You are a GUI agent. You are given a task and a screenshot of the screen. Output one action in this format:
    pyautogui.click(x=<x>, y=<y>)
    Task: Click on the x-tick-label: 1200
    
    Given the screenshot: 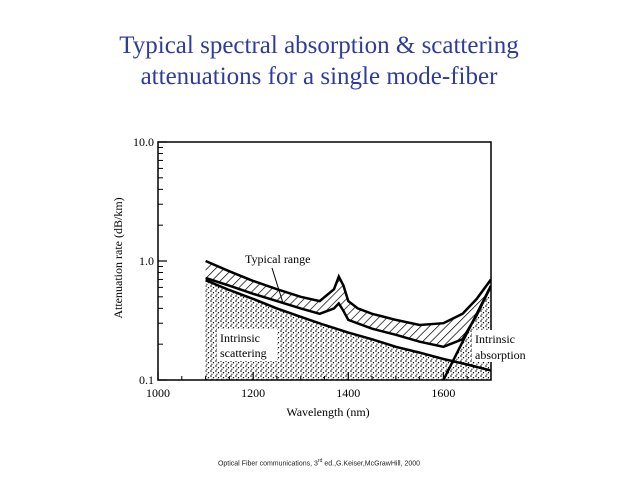 What is the action you would take?
    pyautogui.click(x=253, y=393)
    